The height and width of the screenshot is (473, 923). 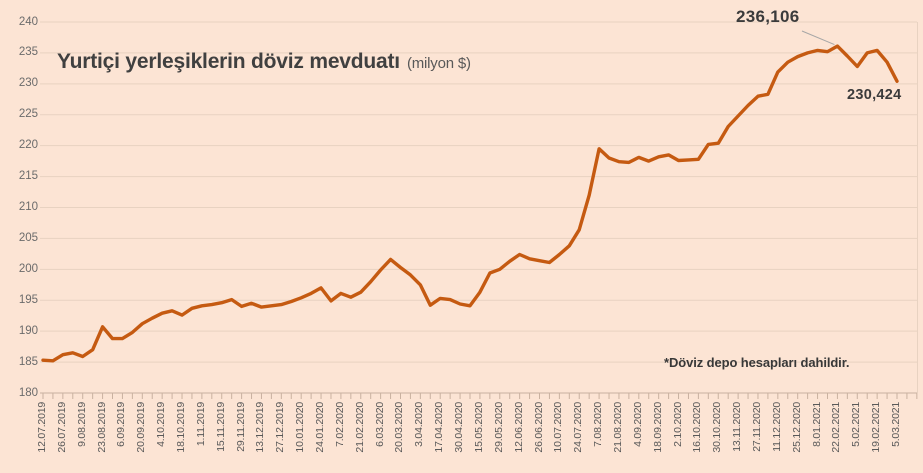 I want to click on x-axis-label: 1.11.2019, so click(x=200, y=424).